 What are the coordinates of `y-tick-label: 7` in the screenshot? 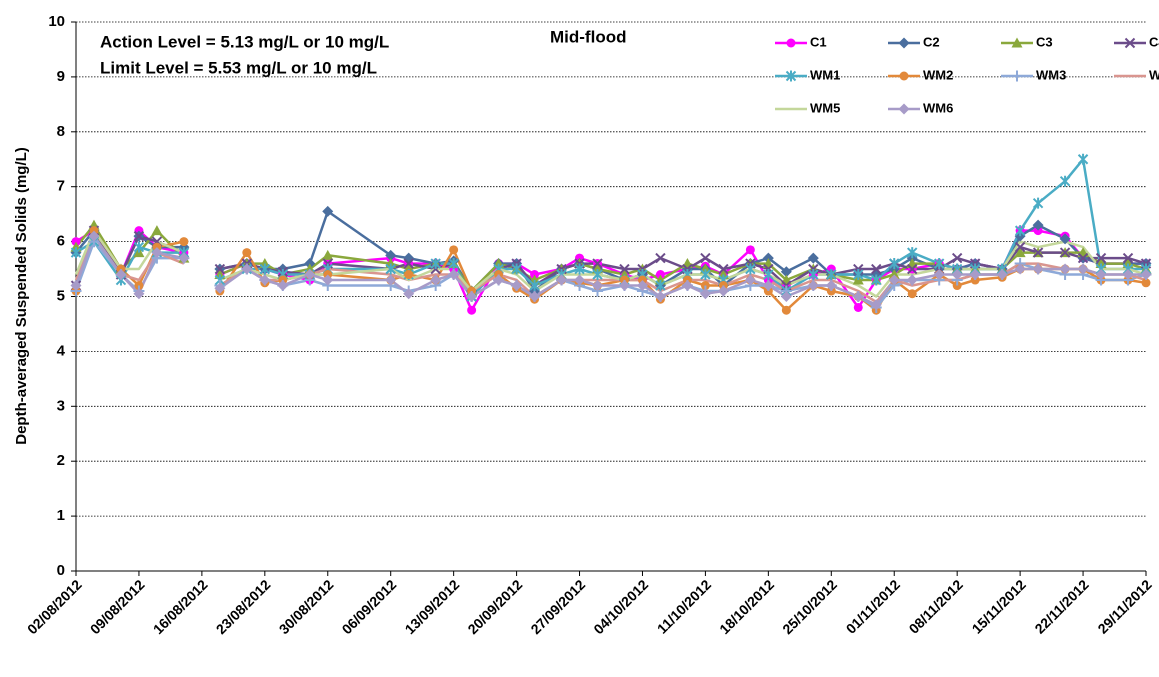 It's located at (61, 186).